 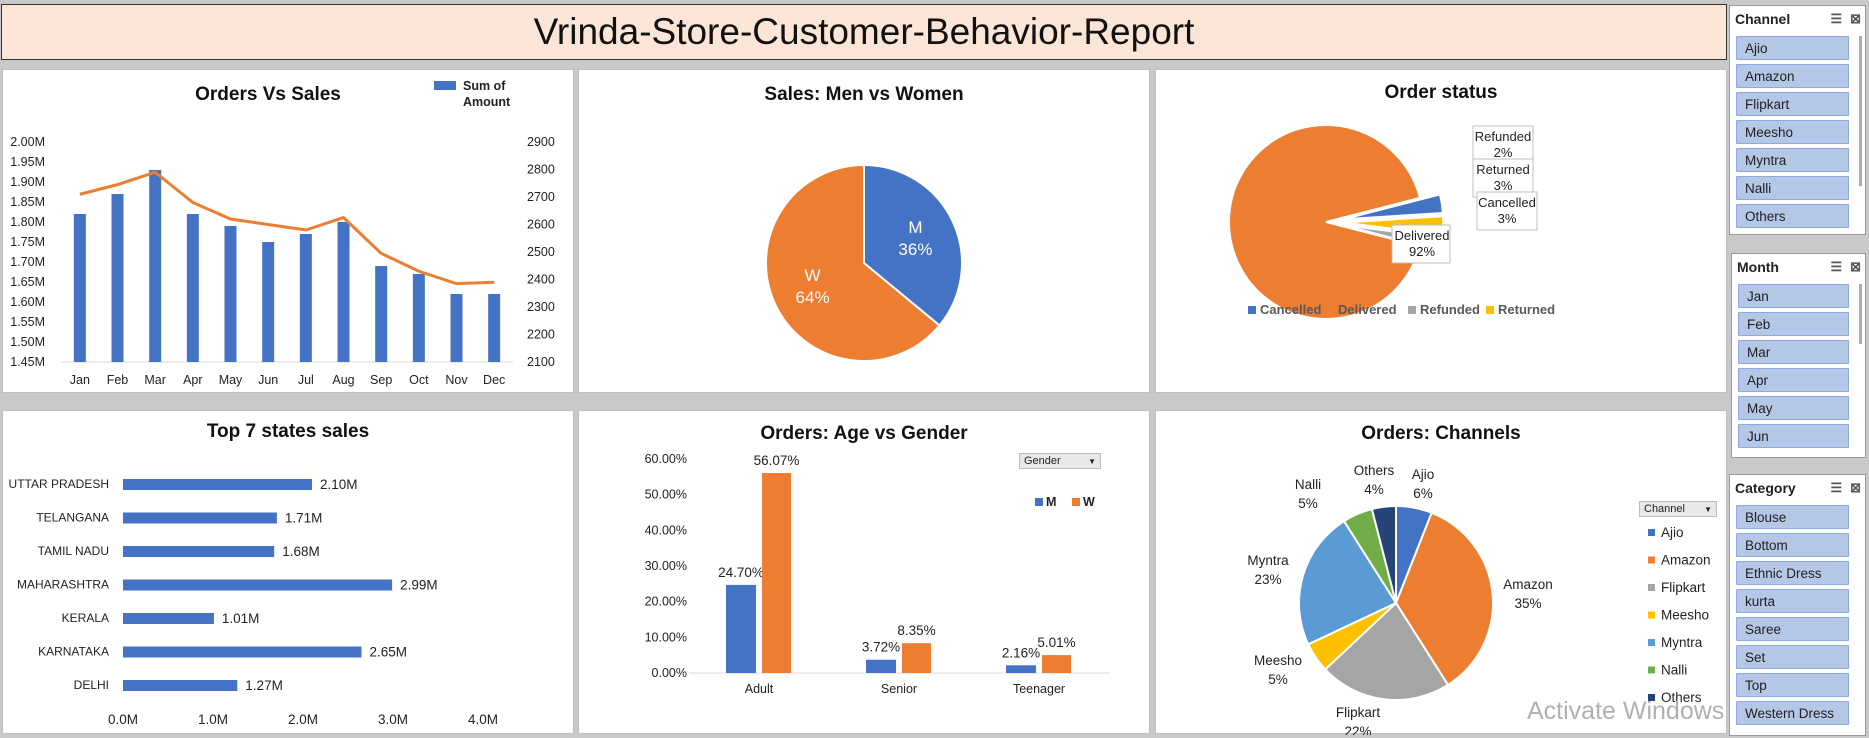 What do you see at coordinates (1793, 352) in the screenshot?
I see `slicer-item: Mar` at bounding box center [1793, 352].